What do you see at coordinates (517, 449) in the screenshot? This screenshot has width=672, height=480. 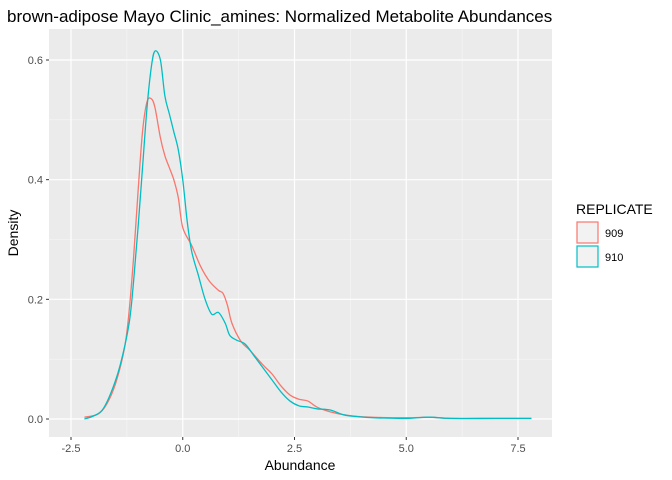 I see `x-tick-label: 7.5` at bounding box center [517, 449].